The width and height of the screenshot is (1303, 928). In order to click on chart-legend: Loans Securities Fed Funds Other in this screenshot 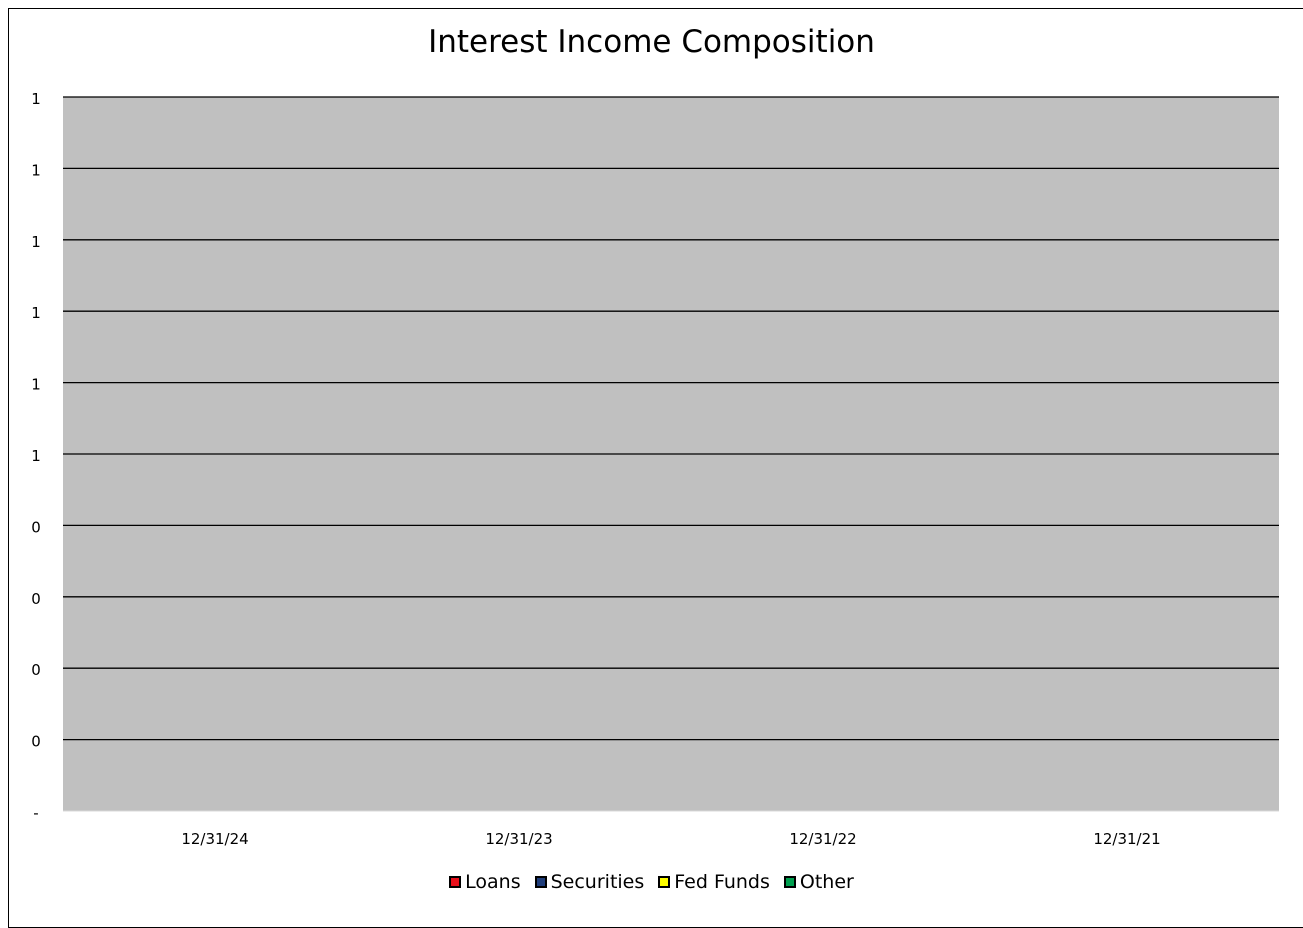, I will do `click(651, 882)`.